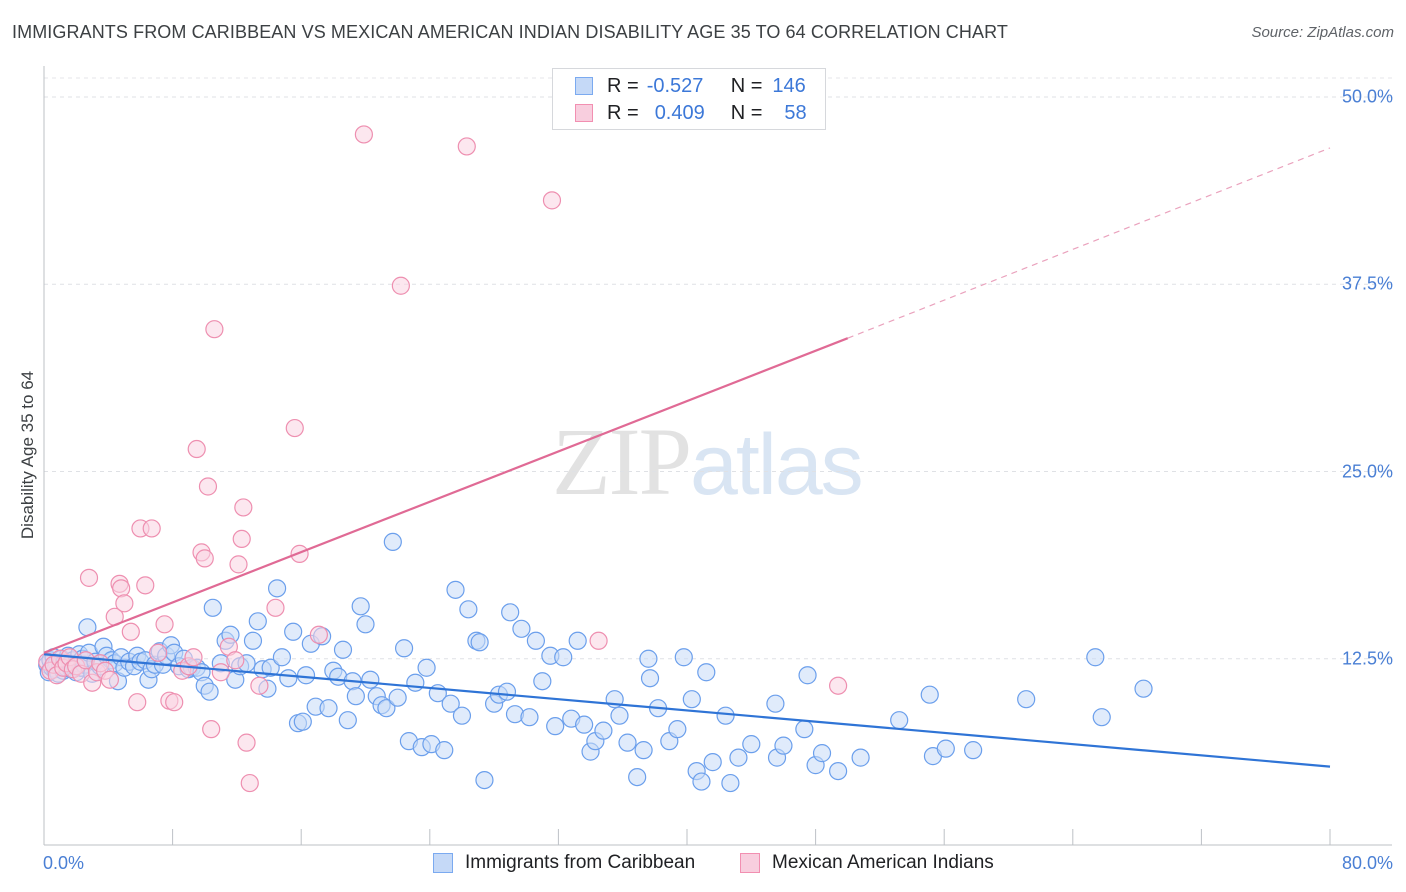  Describe the element at coordinates (623, 112) in the screenshot. I see `stats-r-label: R =` at that location.